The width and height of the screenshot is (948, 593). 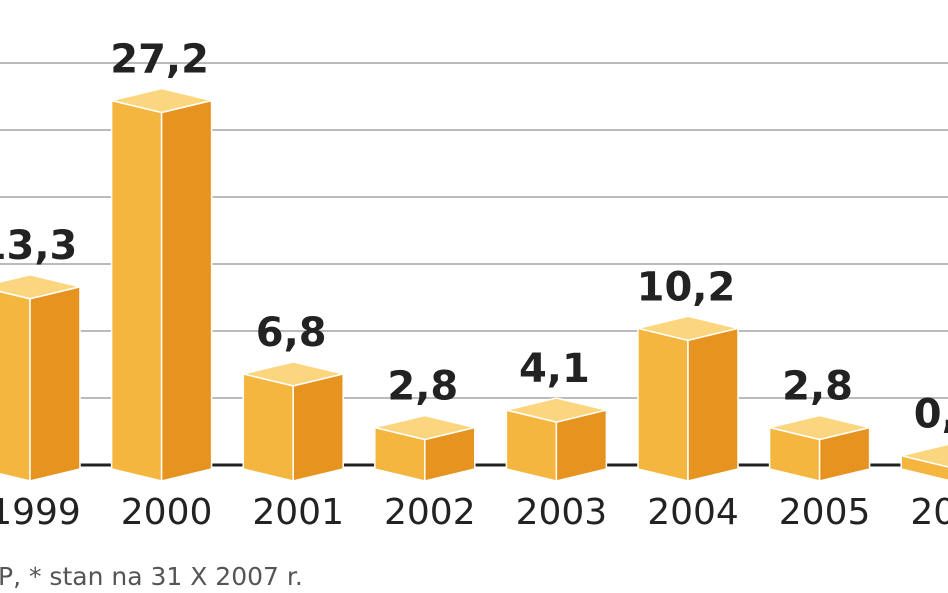 I want to click on x-tick-label: 2001, so click(x=298, y=512).